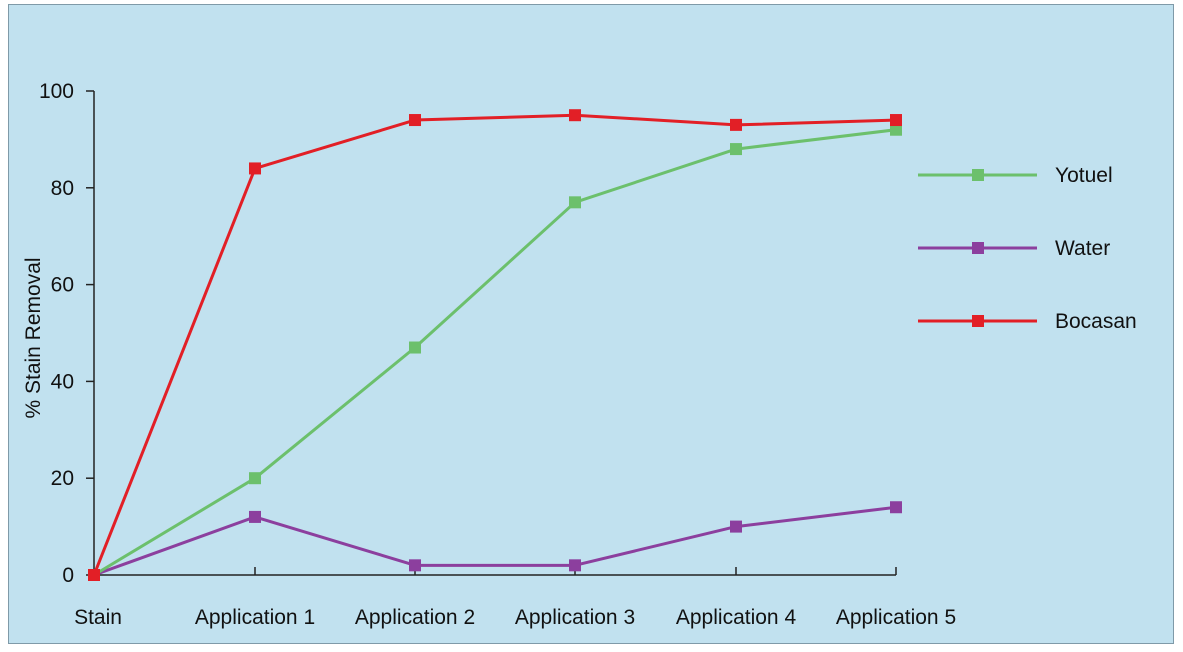 The height and width of the screenshot is (652, 1183). I want to click on legend: Yotuel Water Bocasan, so click(1027, 248).